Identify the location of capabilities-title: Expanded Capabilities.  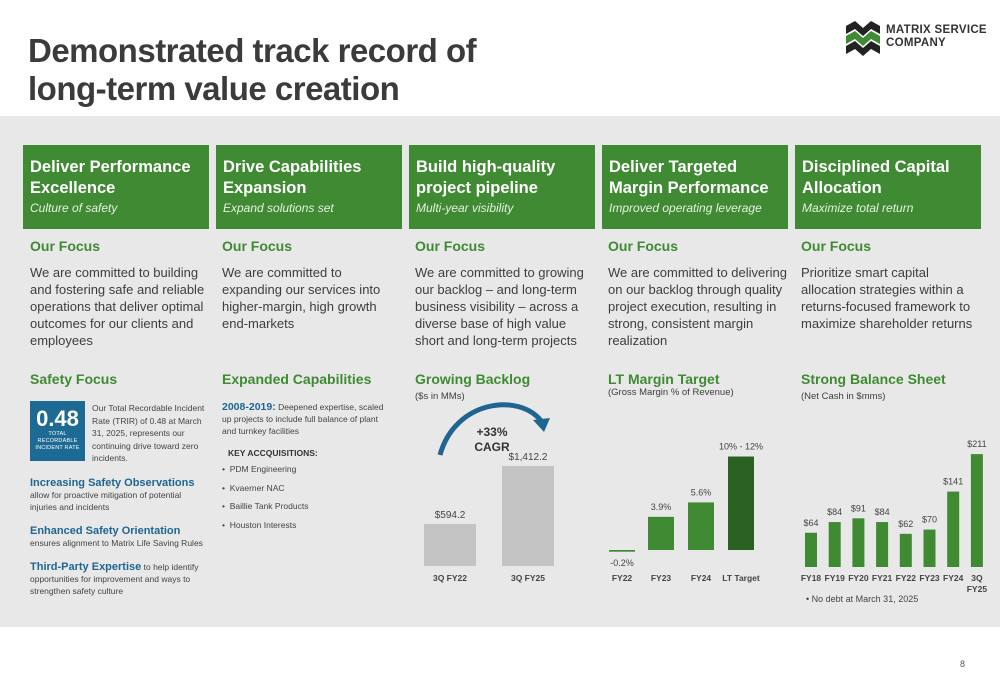
(297, 379).